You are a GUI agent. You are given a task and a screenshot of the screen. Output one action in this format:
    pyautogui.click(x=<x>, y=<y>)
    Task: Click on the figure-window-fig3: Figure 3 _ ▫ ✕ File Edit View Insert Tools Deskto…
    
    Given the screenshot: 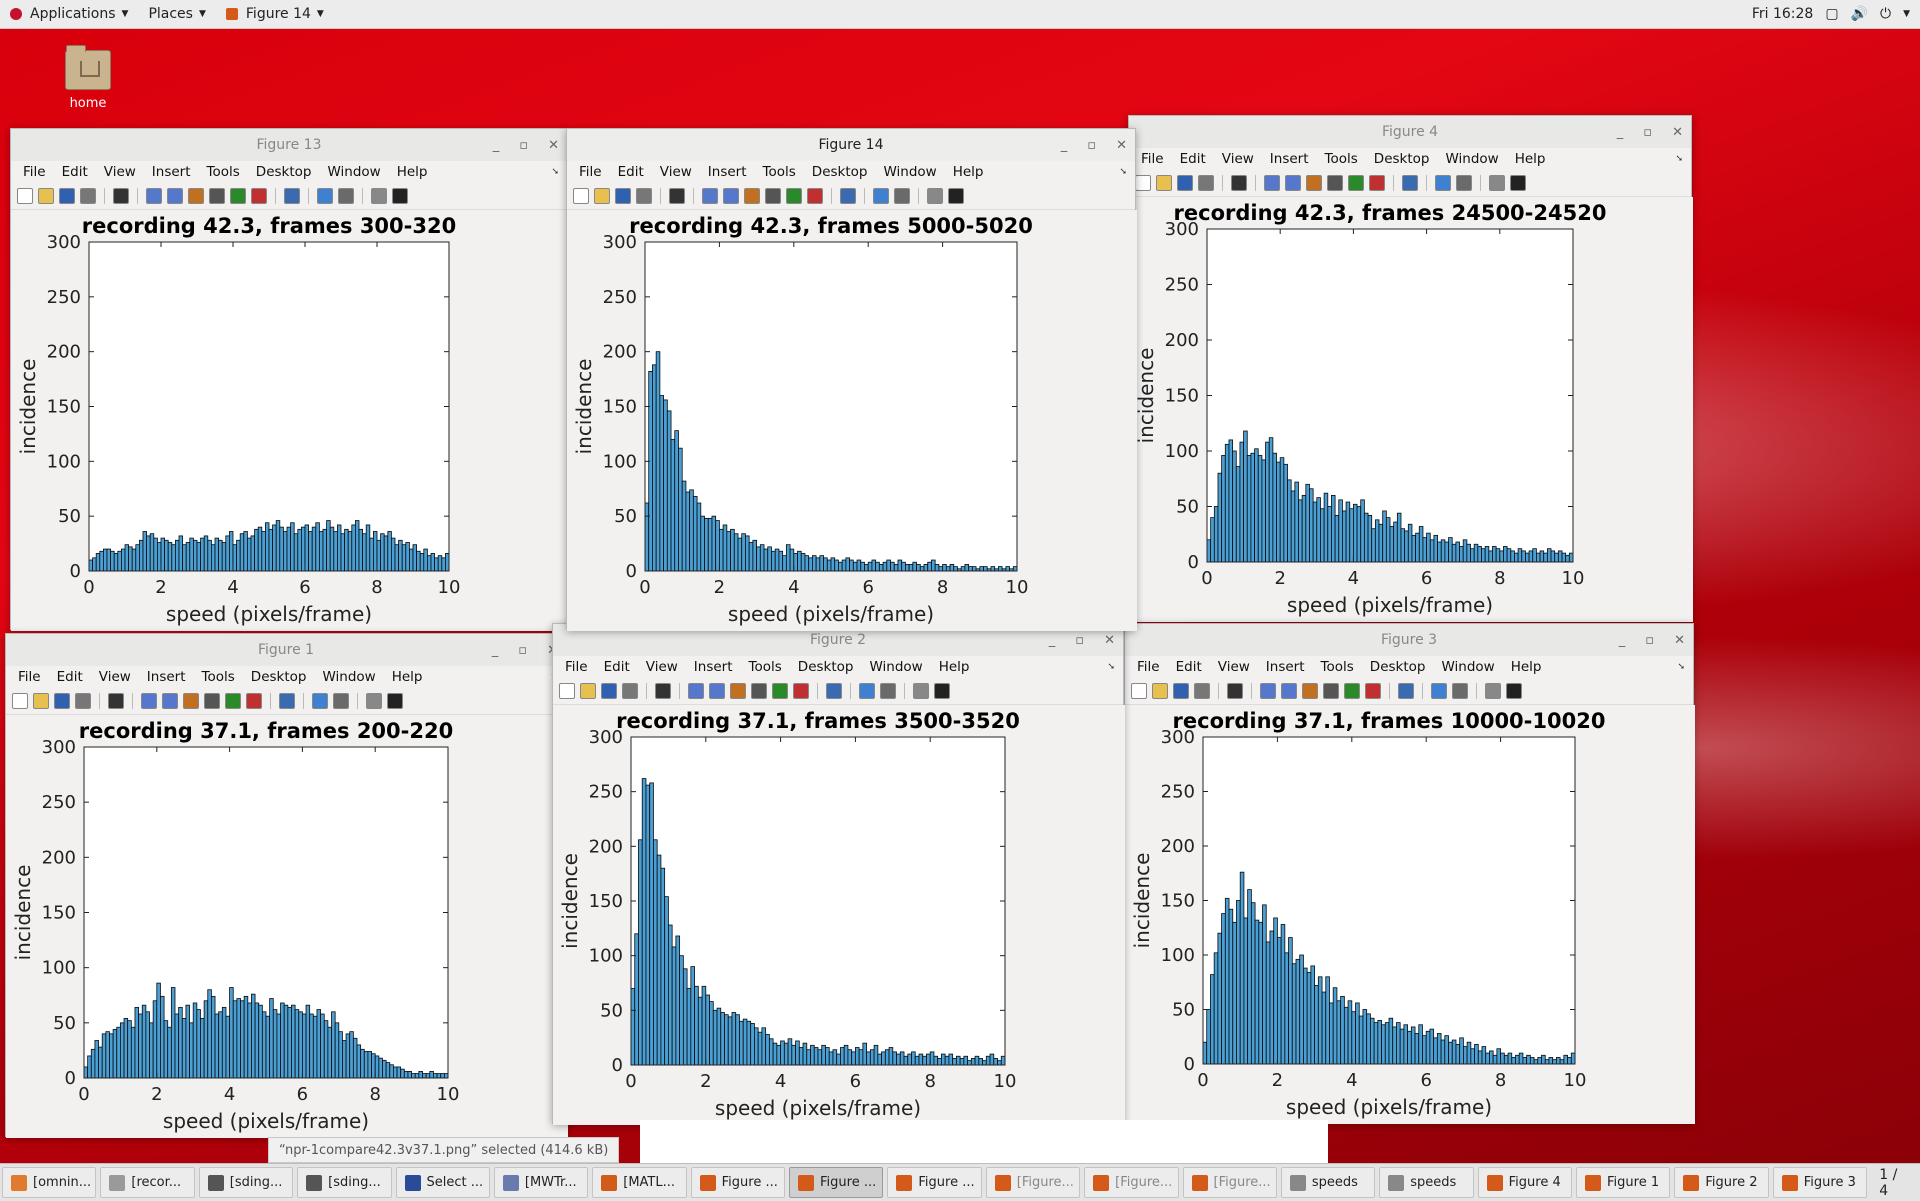 What is the action you would take?
    pyautogui.click(x=1409, y=873)
    